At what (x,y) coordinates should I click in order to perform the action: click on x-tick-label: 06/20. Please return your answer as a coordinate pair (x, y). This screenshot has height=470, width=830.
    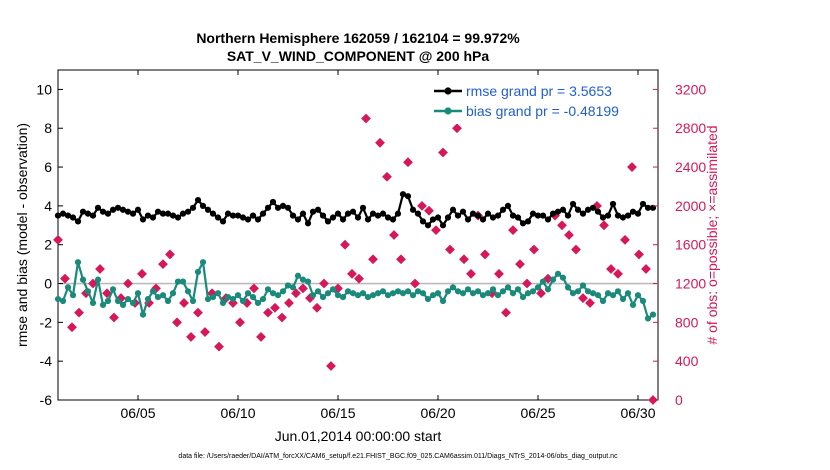
    Looking at the image, I should click on (437, 413).